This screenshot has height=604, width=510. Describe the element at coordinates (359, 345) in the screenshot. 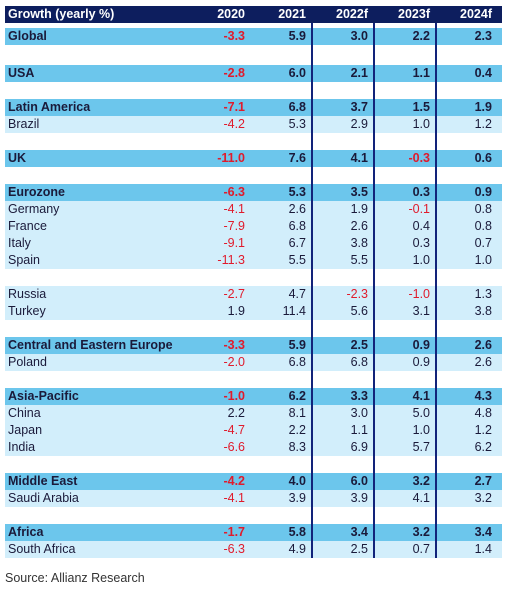

I see `value-2022f: 2.5` at that location.